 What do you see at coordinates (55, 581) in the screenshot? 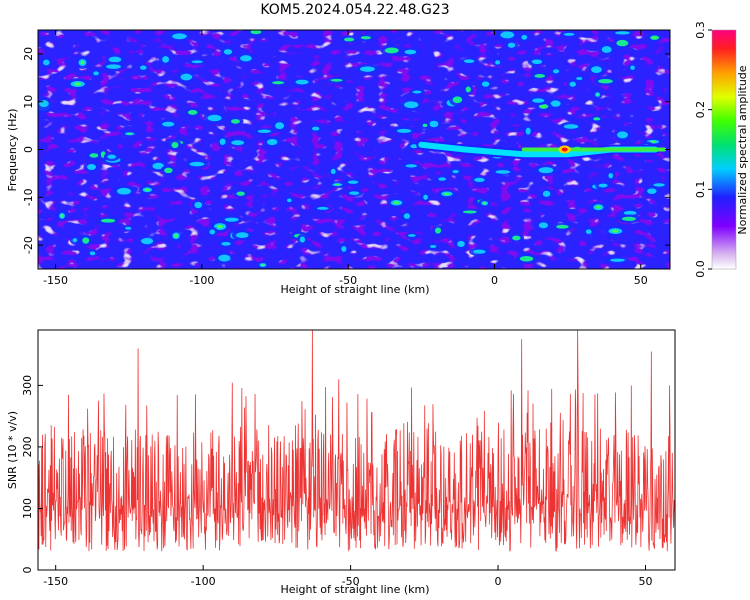
I see `snr-xtick-label: -150` at bounding box center [55, 581].